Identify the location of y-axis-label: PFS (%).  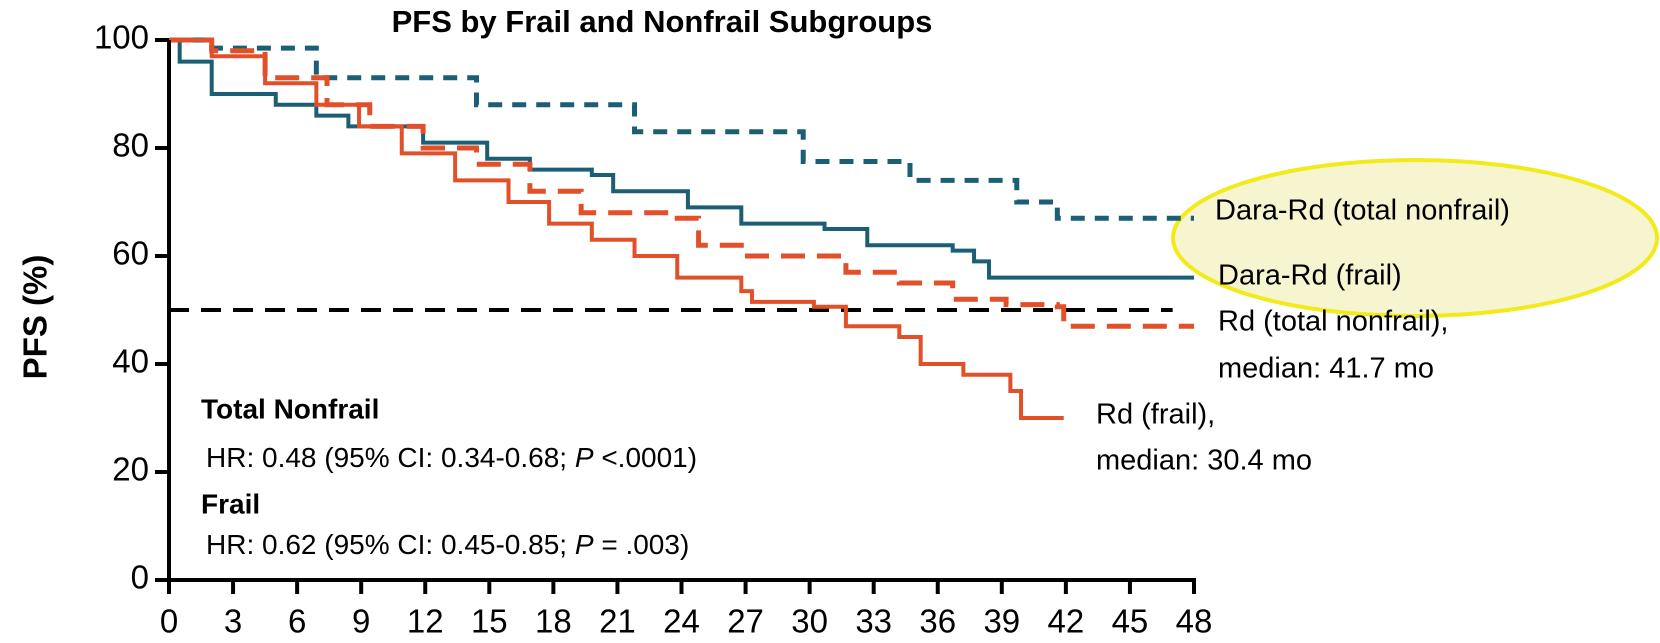
(35, 317).